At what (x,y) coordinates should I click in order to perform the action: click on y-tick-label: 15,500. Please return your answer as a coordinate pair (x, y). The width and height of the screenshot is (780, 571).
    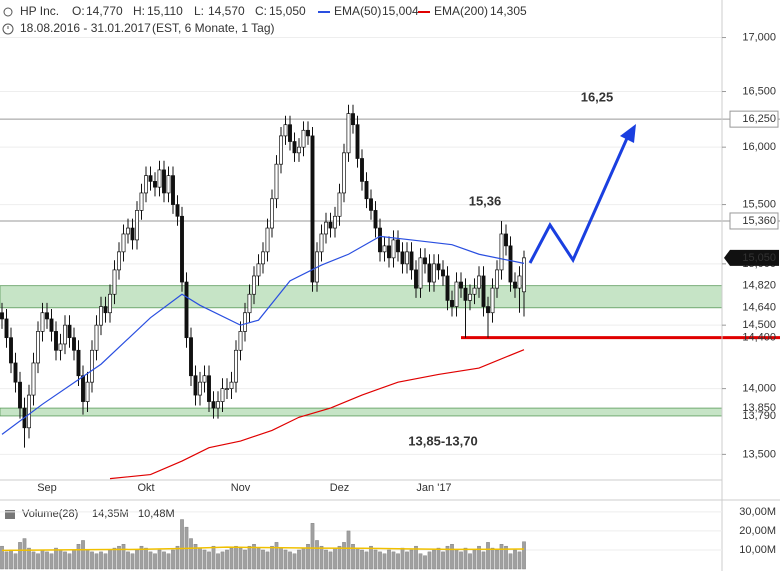
    Looking at the image, I should click on (759, 204).